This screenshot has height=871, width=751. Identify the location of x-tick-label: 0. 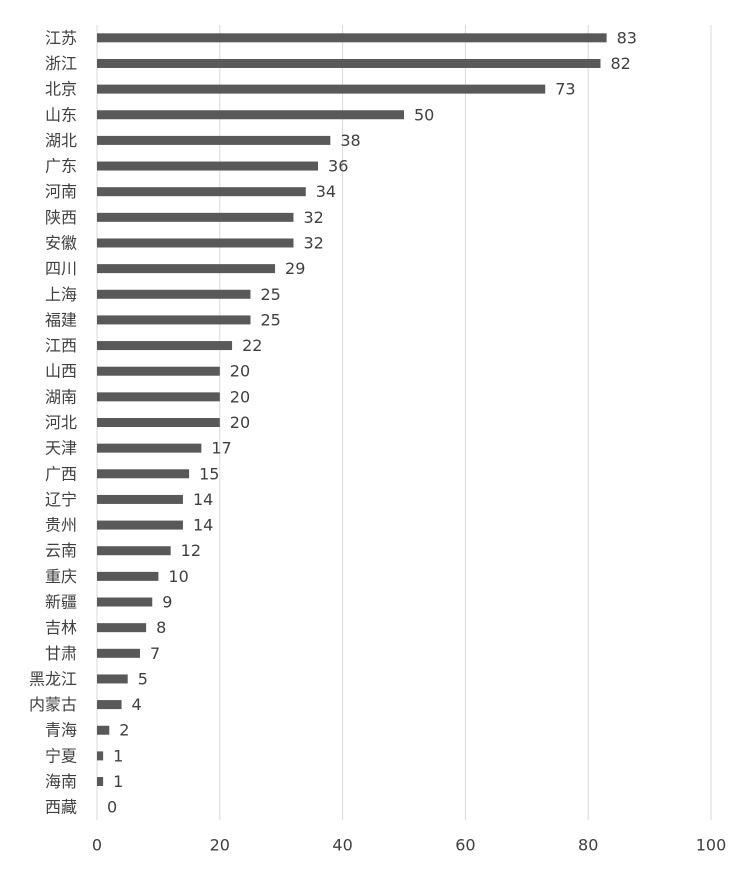
(97, 845).